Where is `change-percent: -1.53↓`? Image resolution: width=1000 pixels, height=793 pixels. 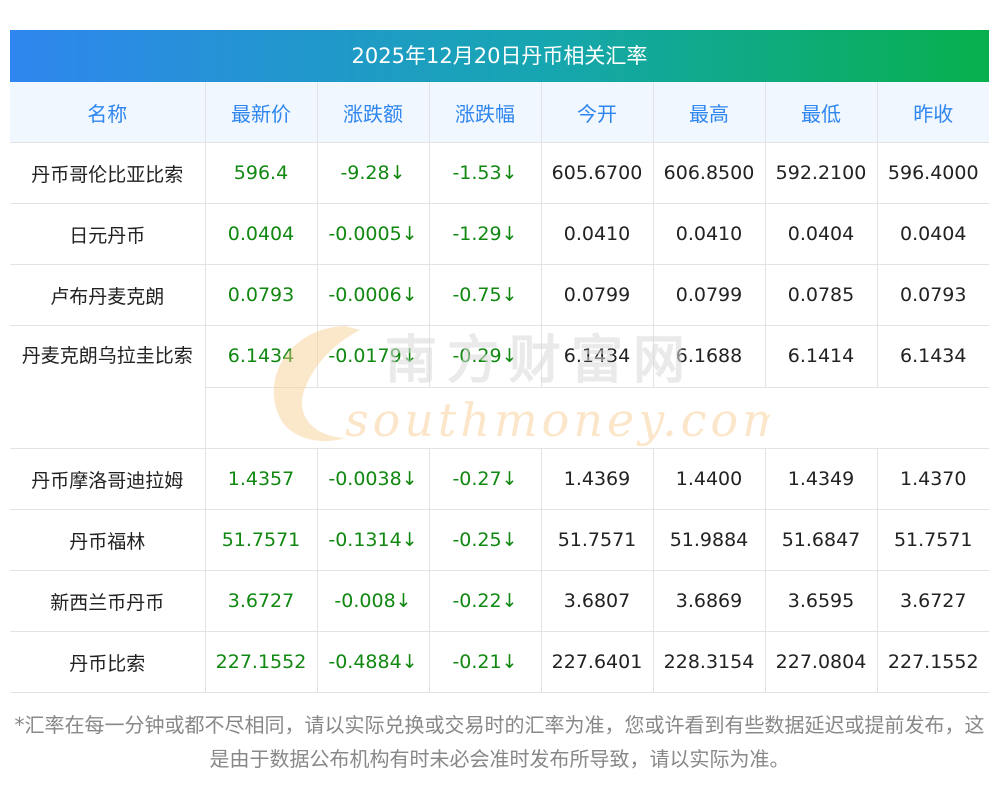 change-percent: -1.53↓ is located at coordinates (485, 173).